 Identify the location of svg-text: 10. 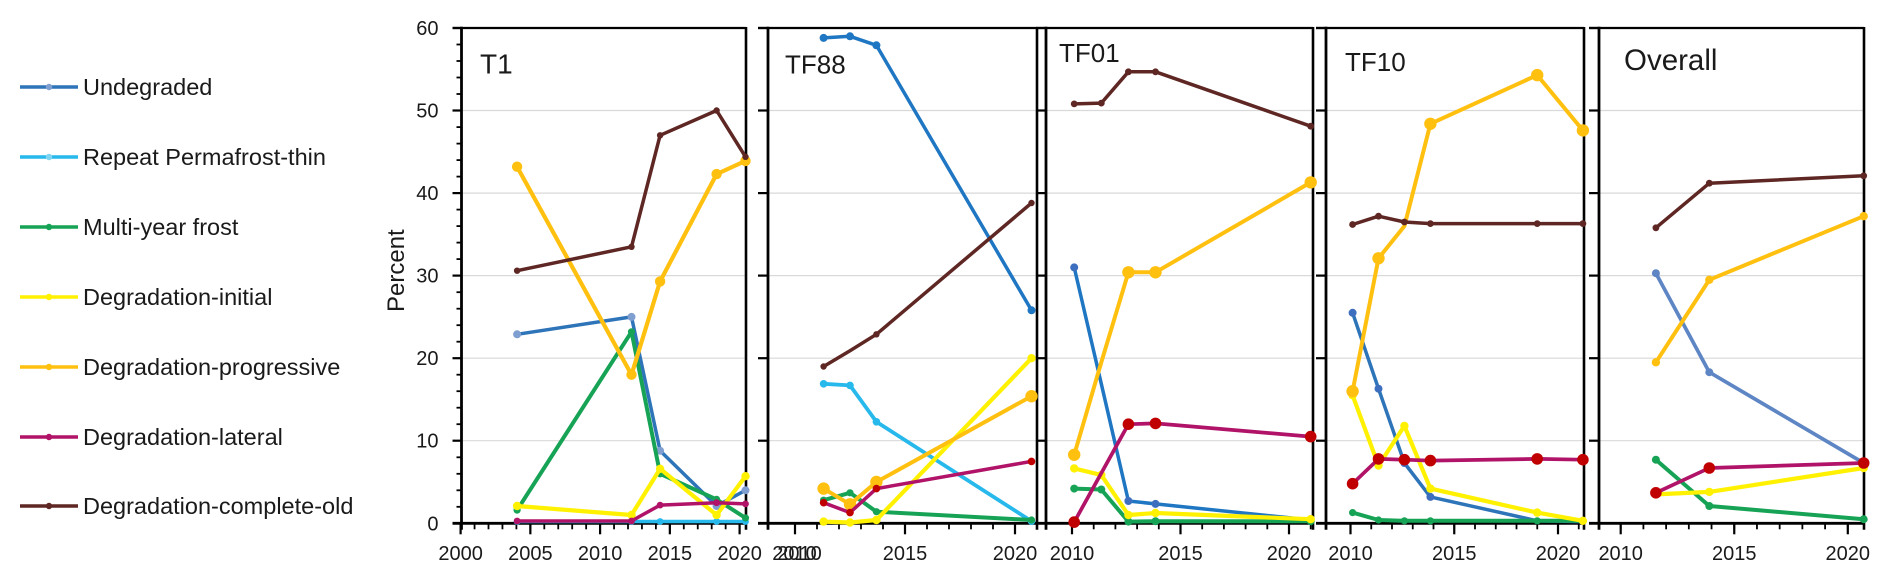
(427, 442).